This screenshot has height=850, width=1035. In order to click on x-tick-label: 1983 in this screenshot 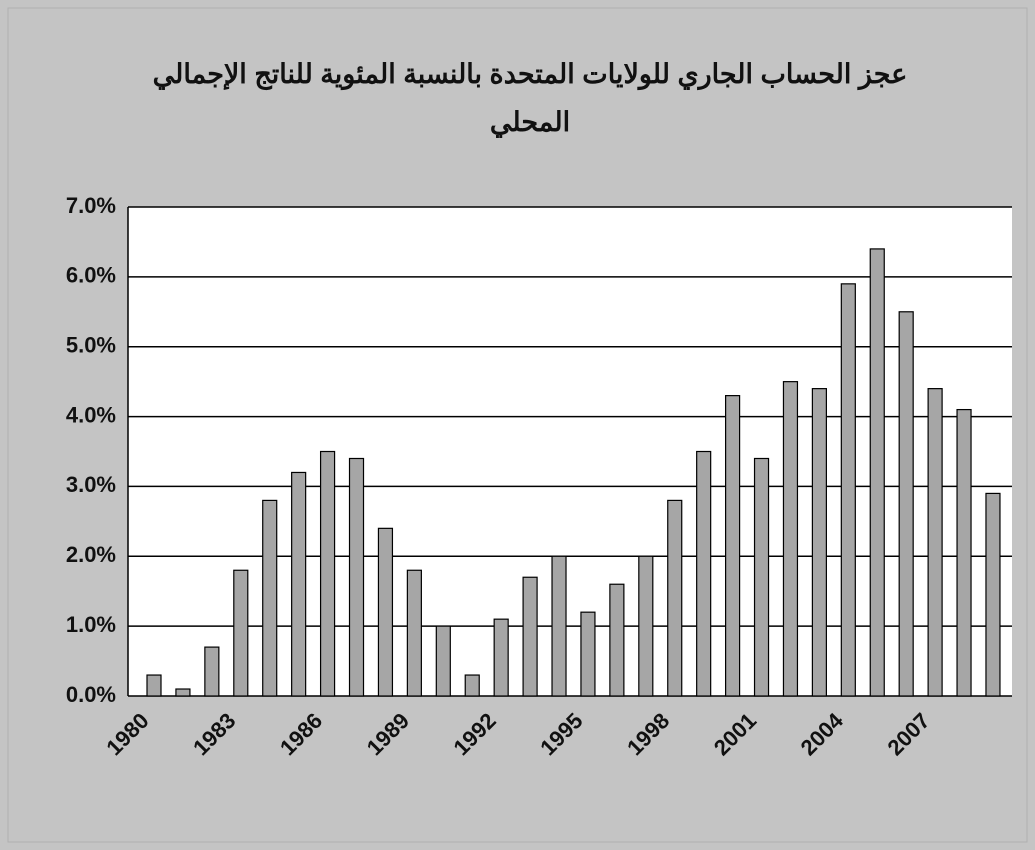, I will do `click(214, 734)`.